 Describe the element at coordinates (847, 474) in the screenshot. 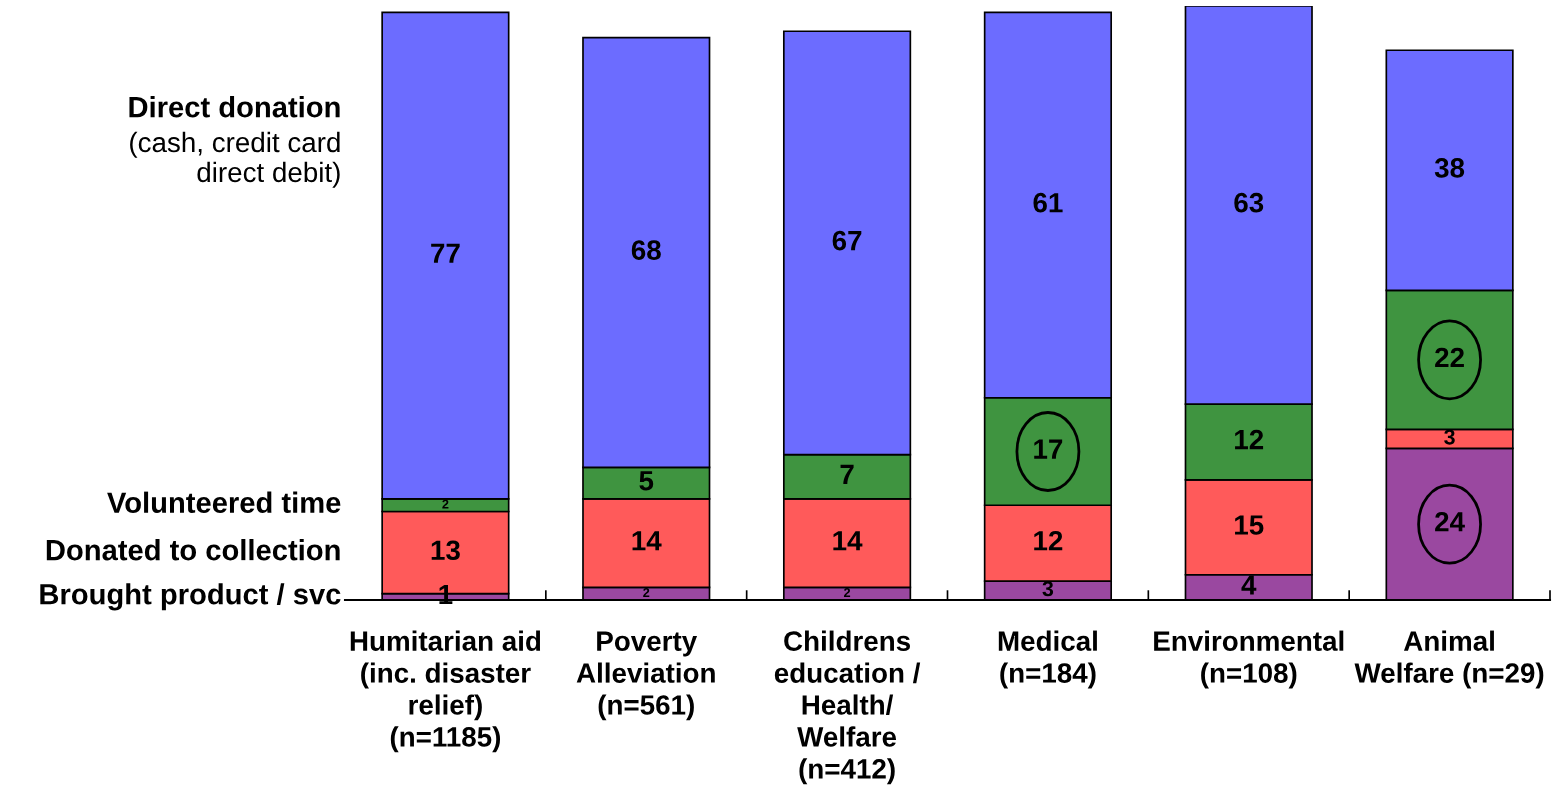

I see `data-label: 7` at that location.